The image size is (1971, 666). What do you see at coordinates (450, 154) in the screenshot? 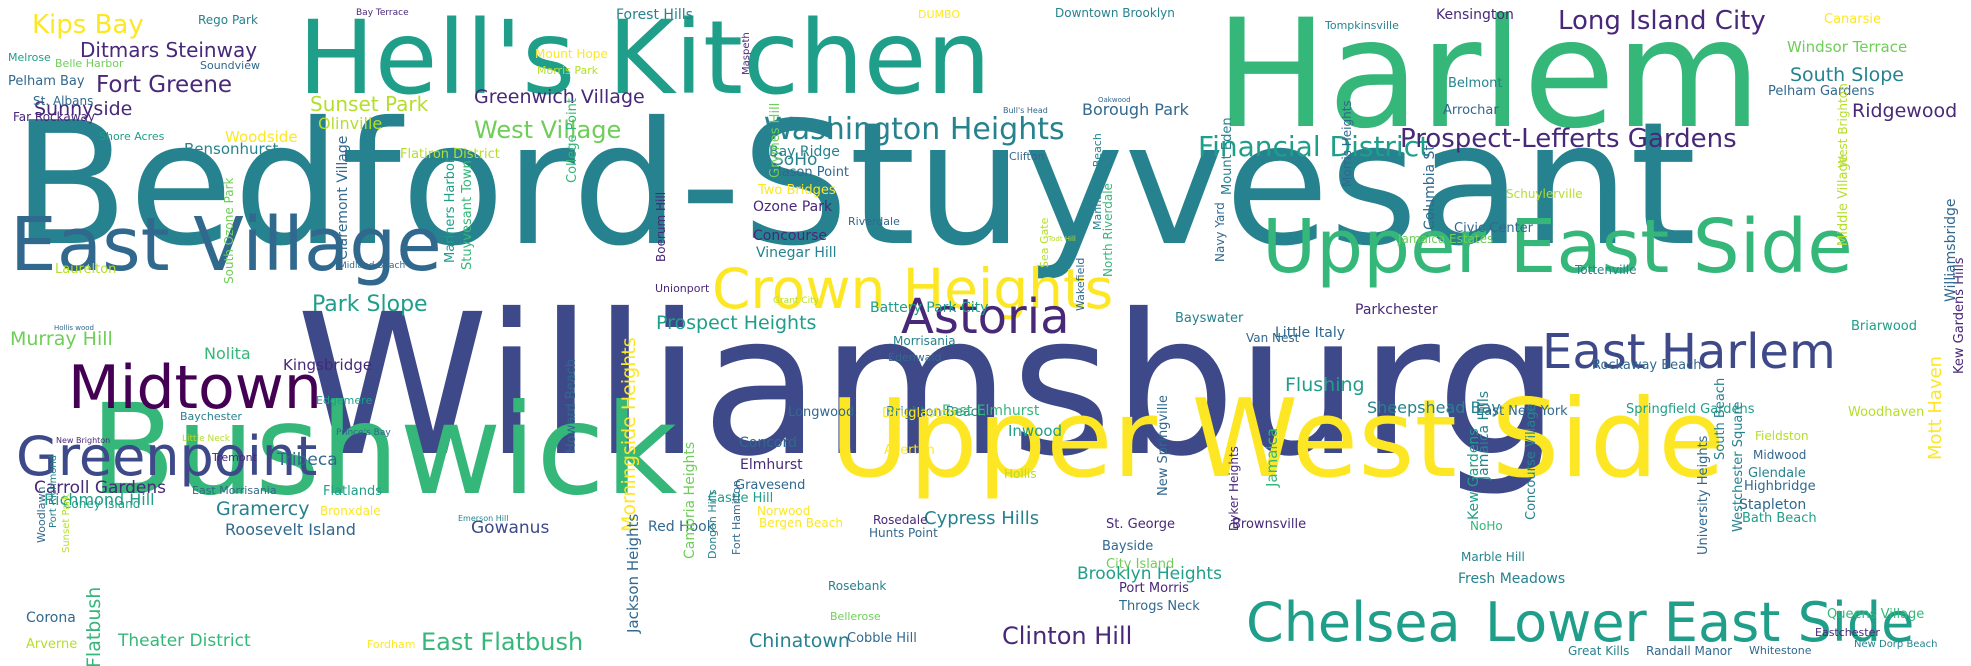
I see `word-flatiron-district: Flatiron District` at bounding box center [450, 154].